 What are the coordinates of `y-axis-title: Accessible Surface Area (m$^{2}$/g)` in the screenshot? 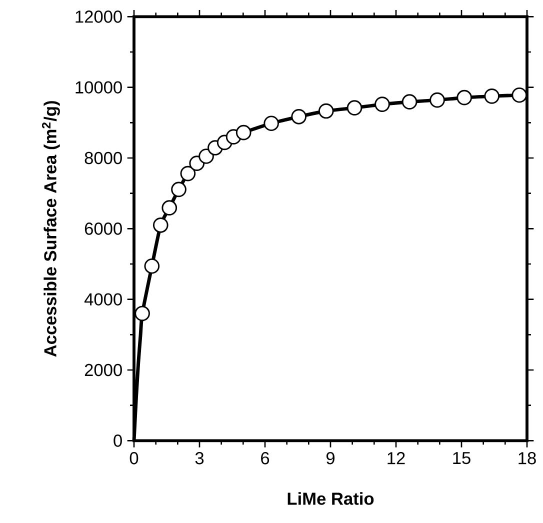 It's located at (51, 229).